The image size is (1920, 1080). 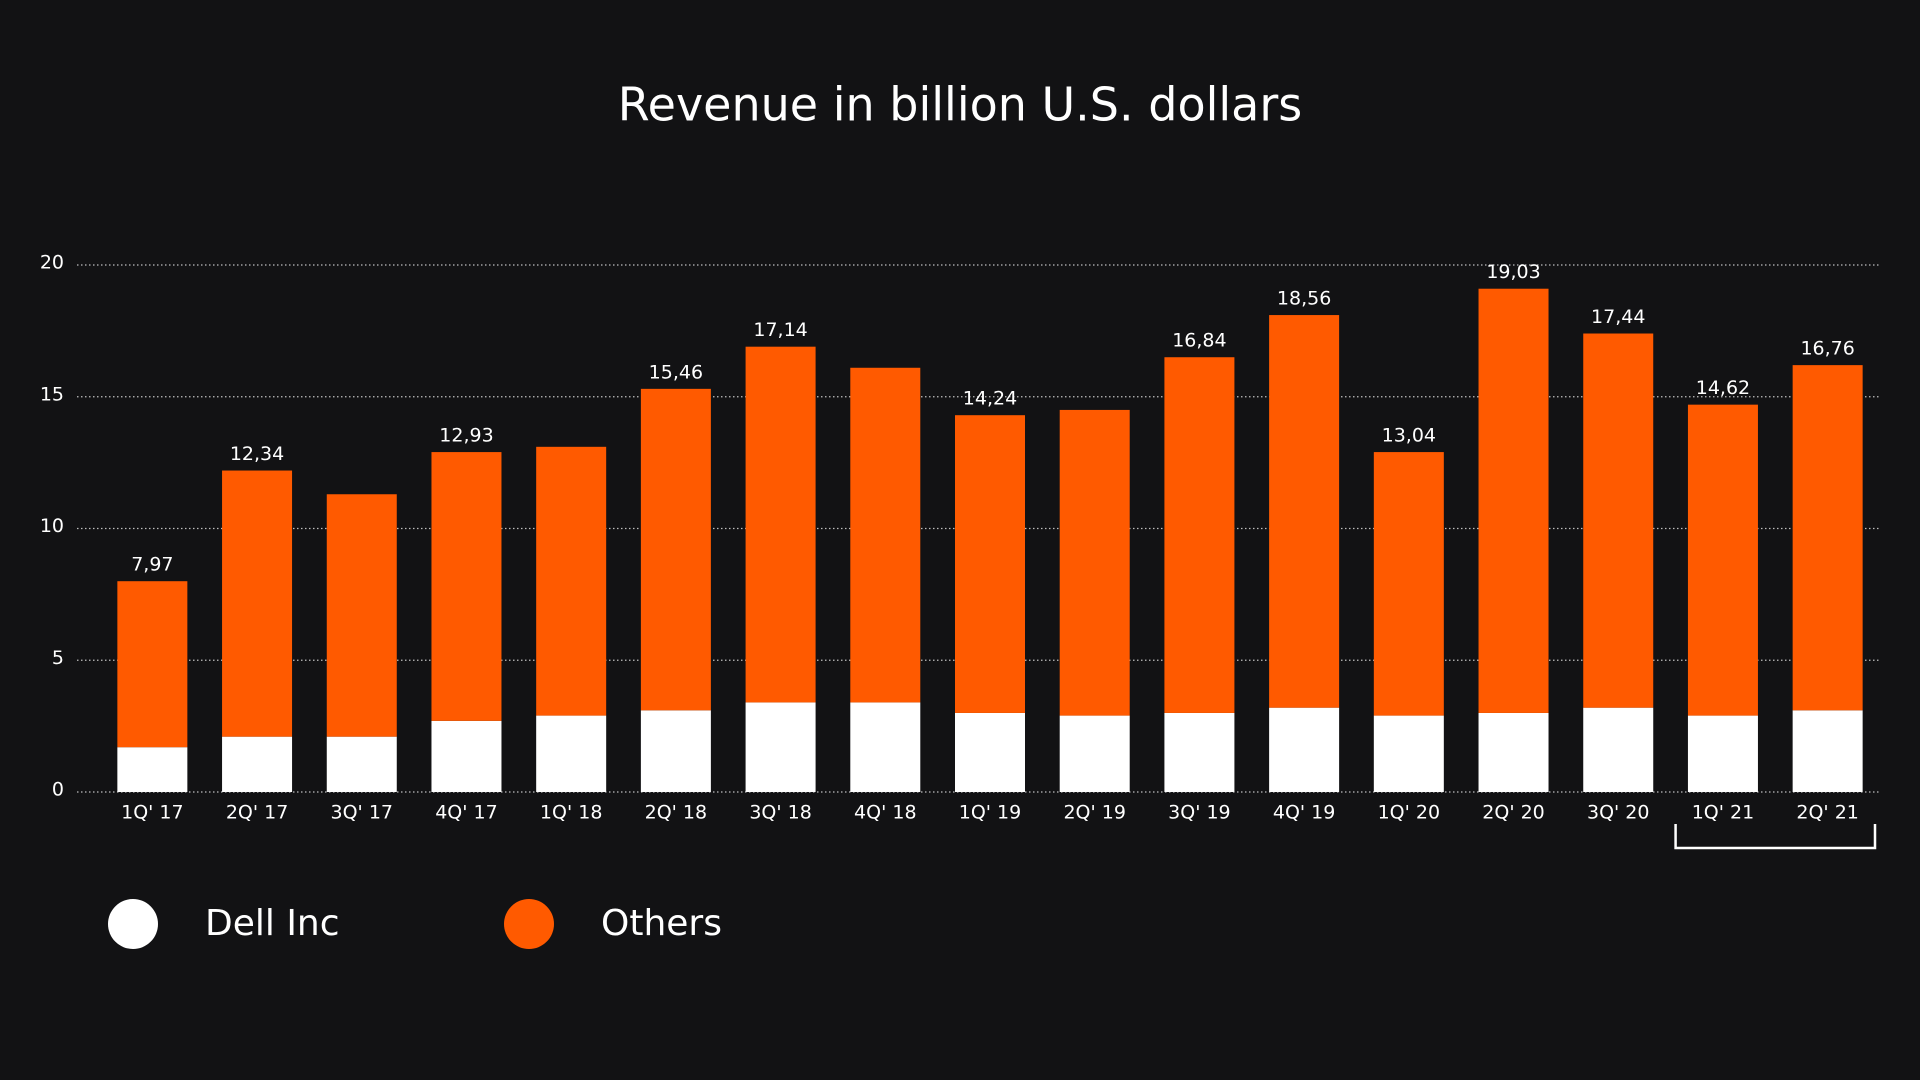 What do you see at coordinates (1513, 272) in the screenshot?
I see `total-label: 19,03` at bounding box center [1513, 272].